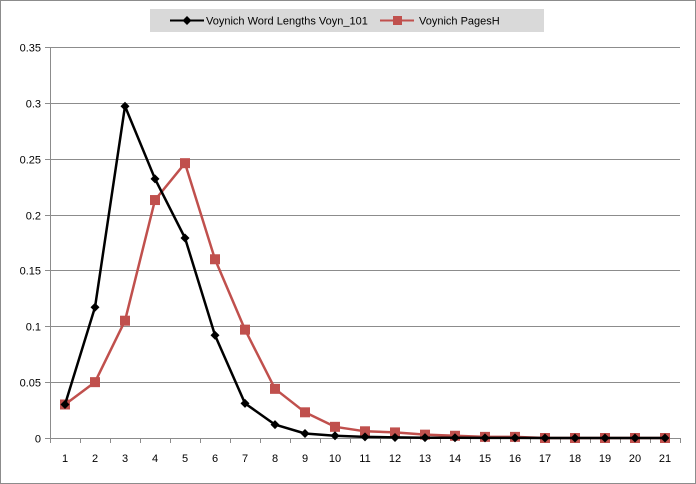  What do you see at coordinates (335, 459) in the screenshot?
I see `x-tick-label: 10` at bounding box center [335, 459].